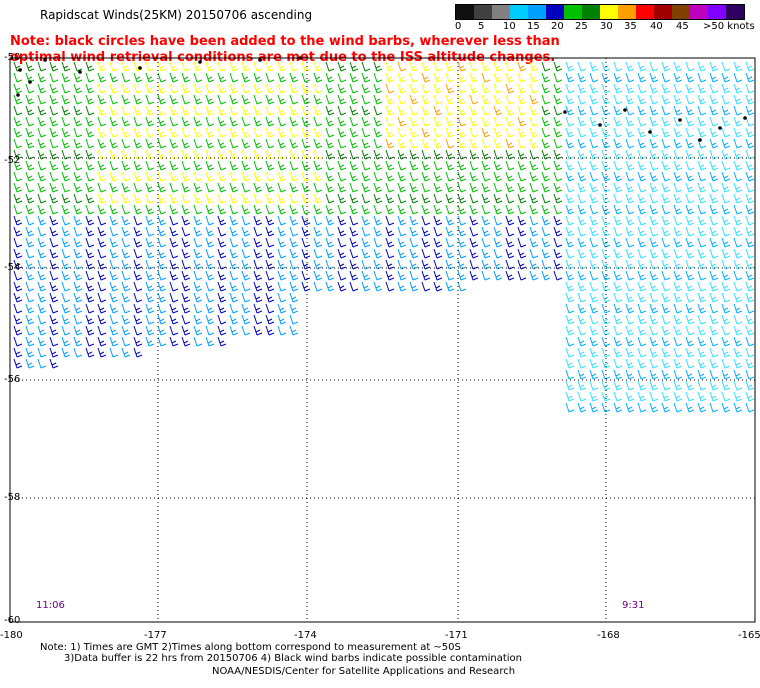  Describe the element at coordinates (717, 12) in the screenshot. I see `colorbar-swatch` at that location.